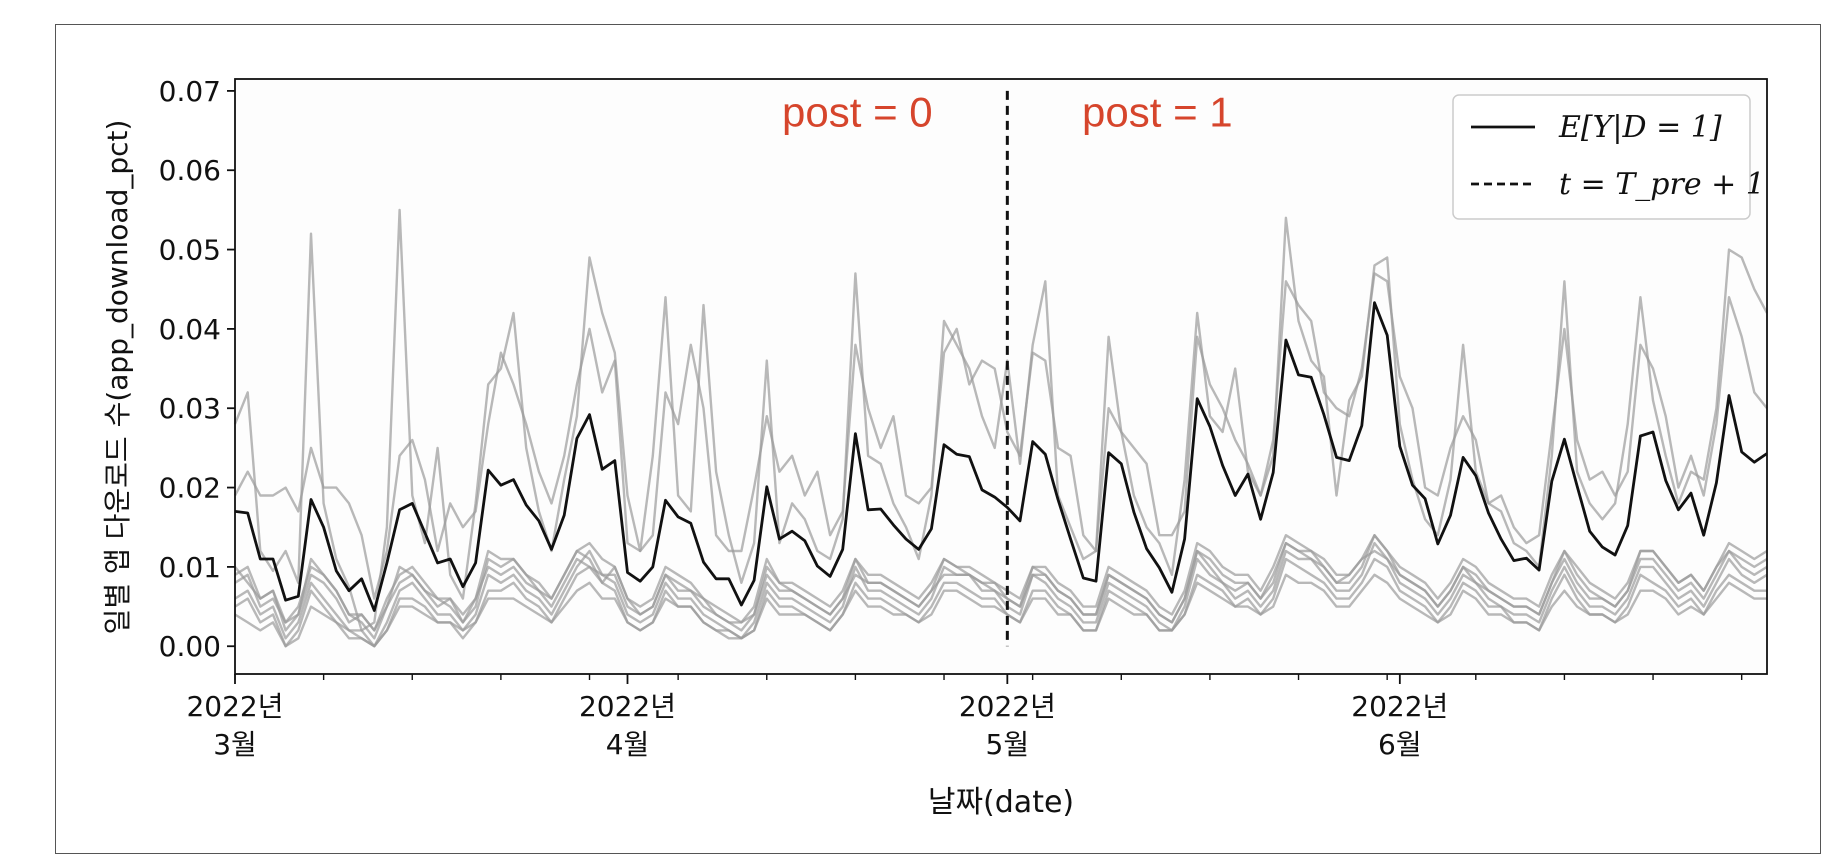  I want to click on y-axis: 0.00 0.01 0.02 0.03 0.04 0.05 0.06 0.07, so click(197, 369).